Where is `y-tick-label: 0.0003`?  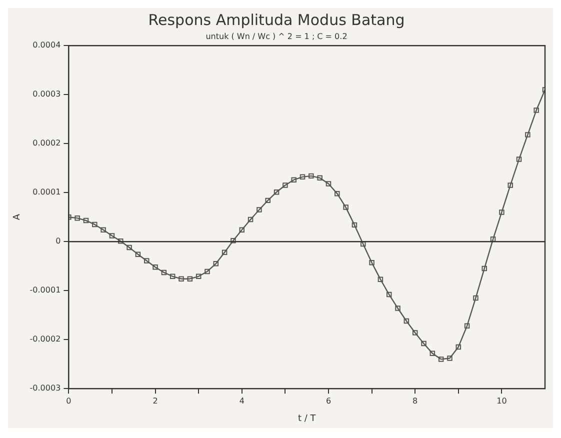 y-tick-label: 0.0003 is located at coordinates (46, 94).